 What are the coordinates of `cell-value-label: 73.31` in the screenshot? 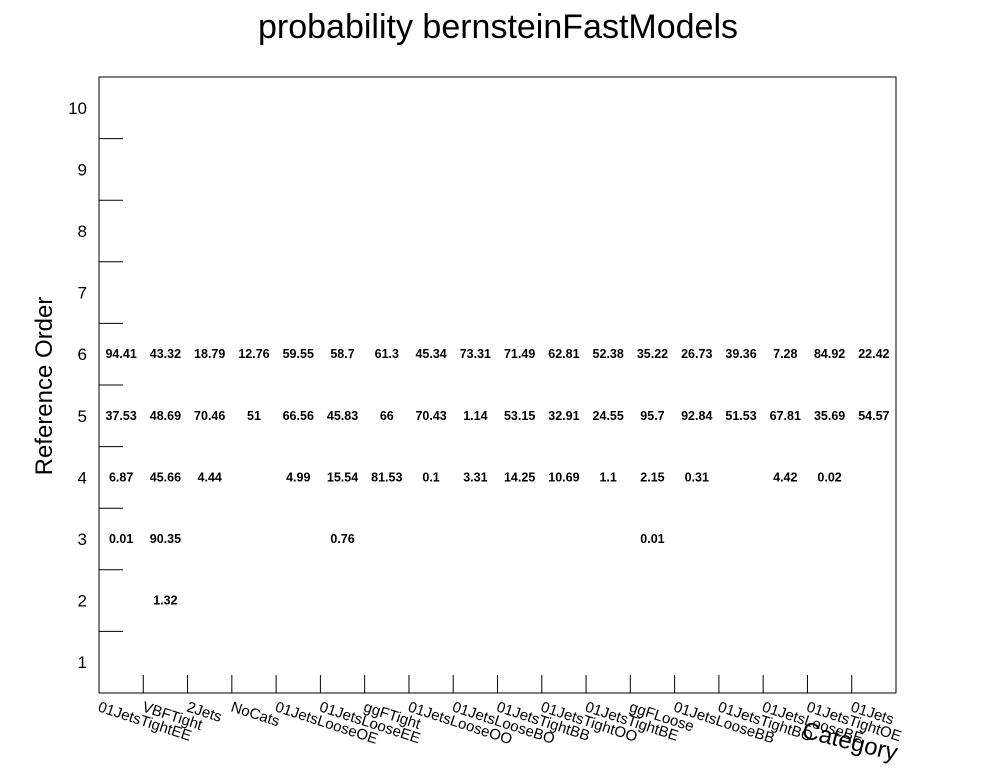 It's located at (475, 354).